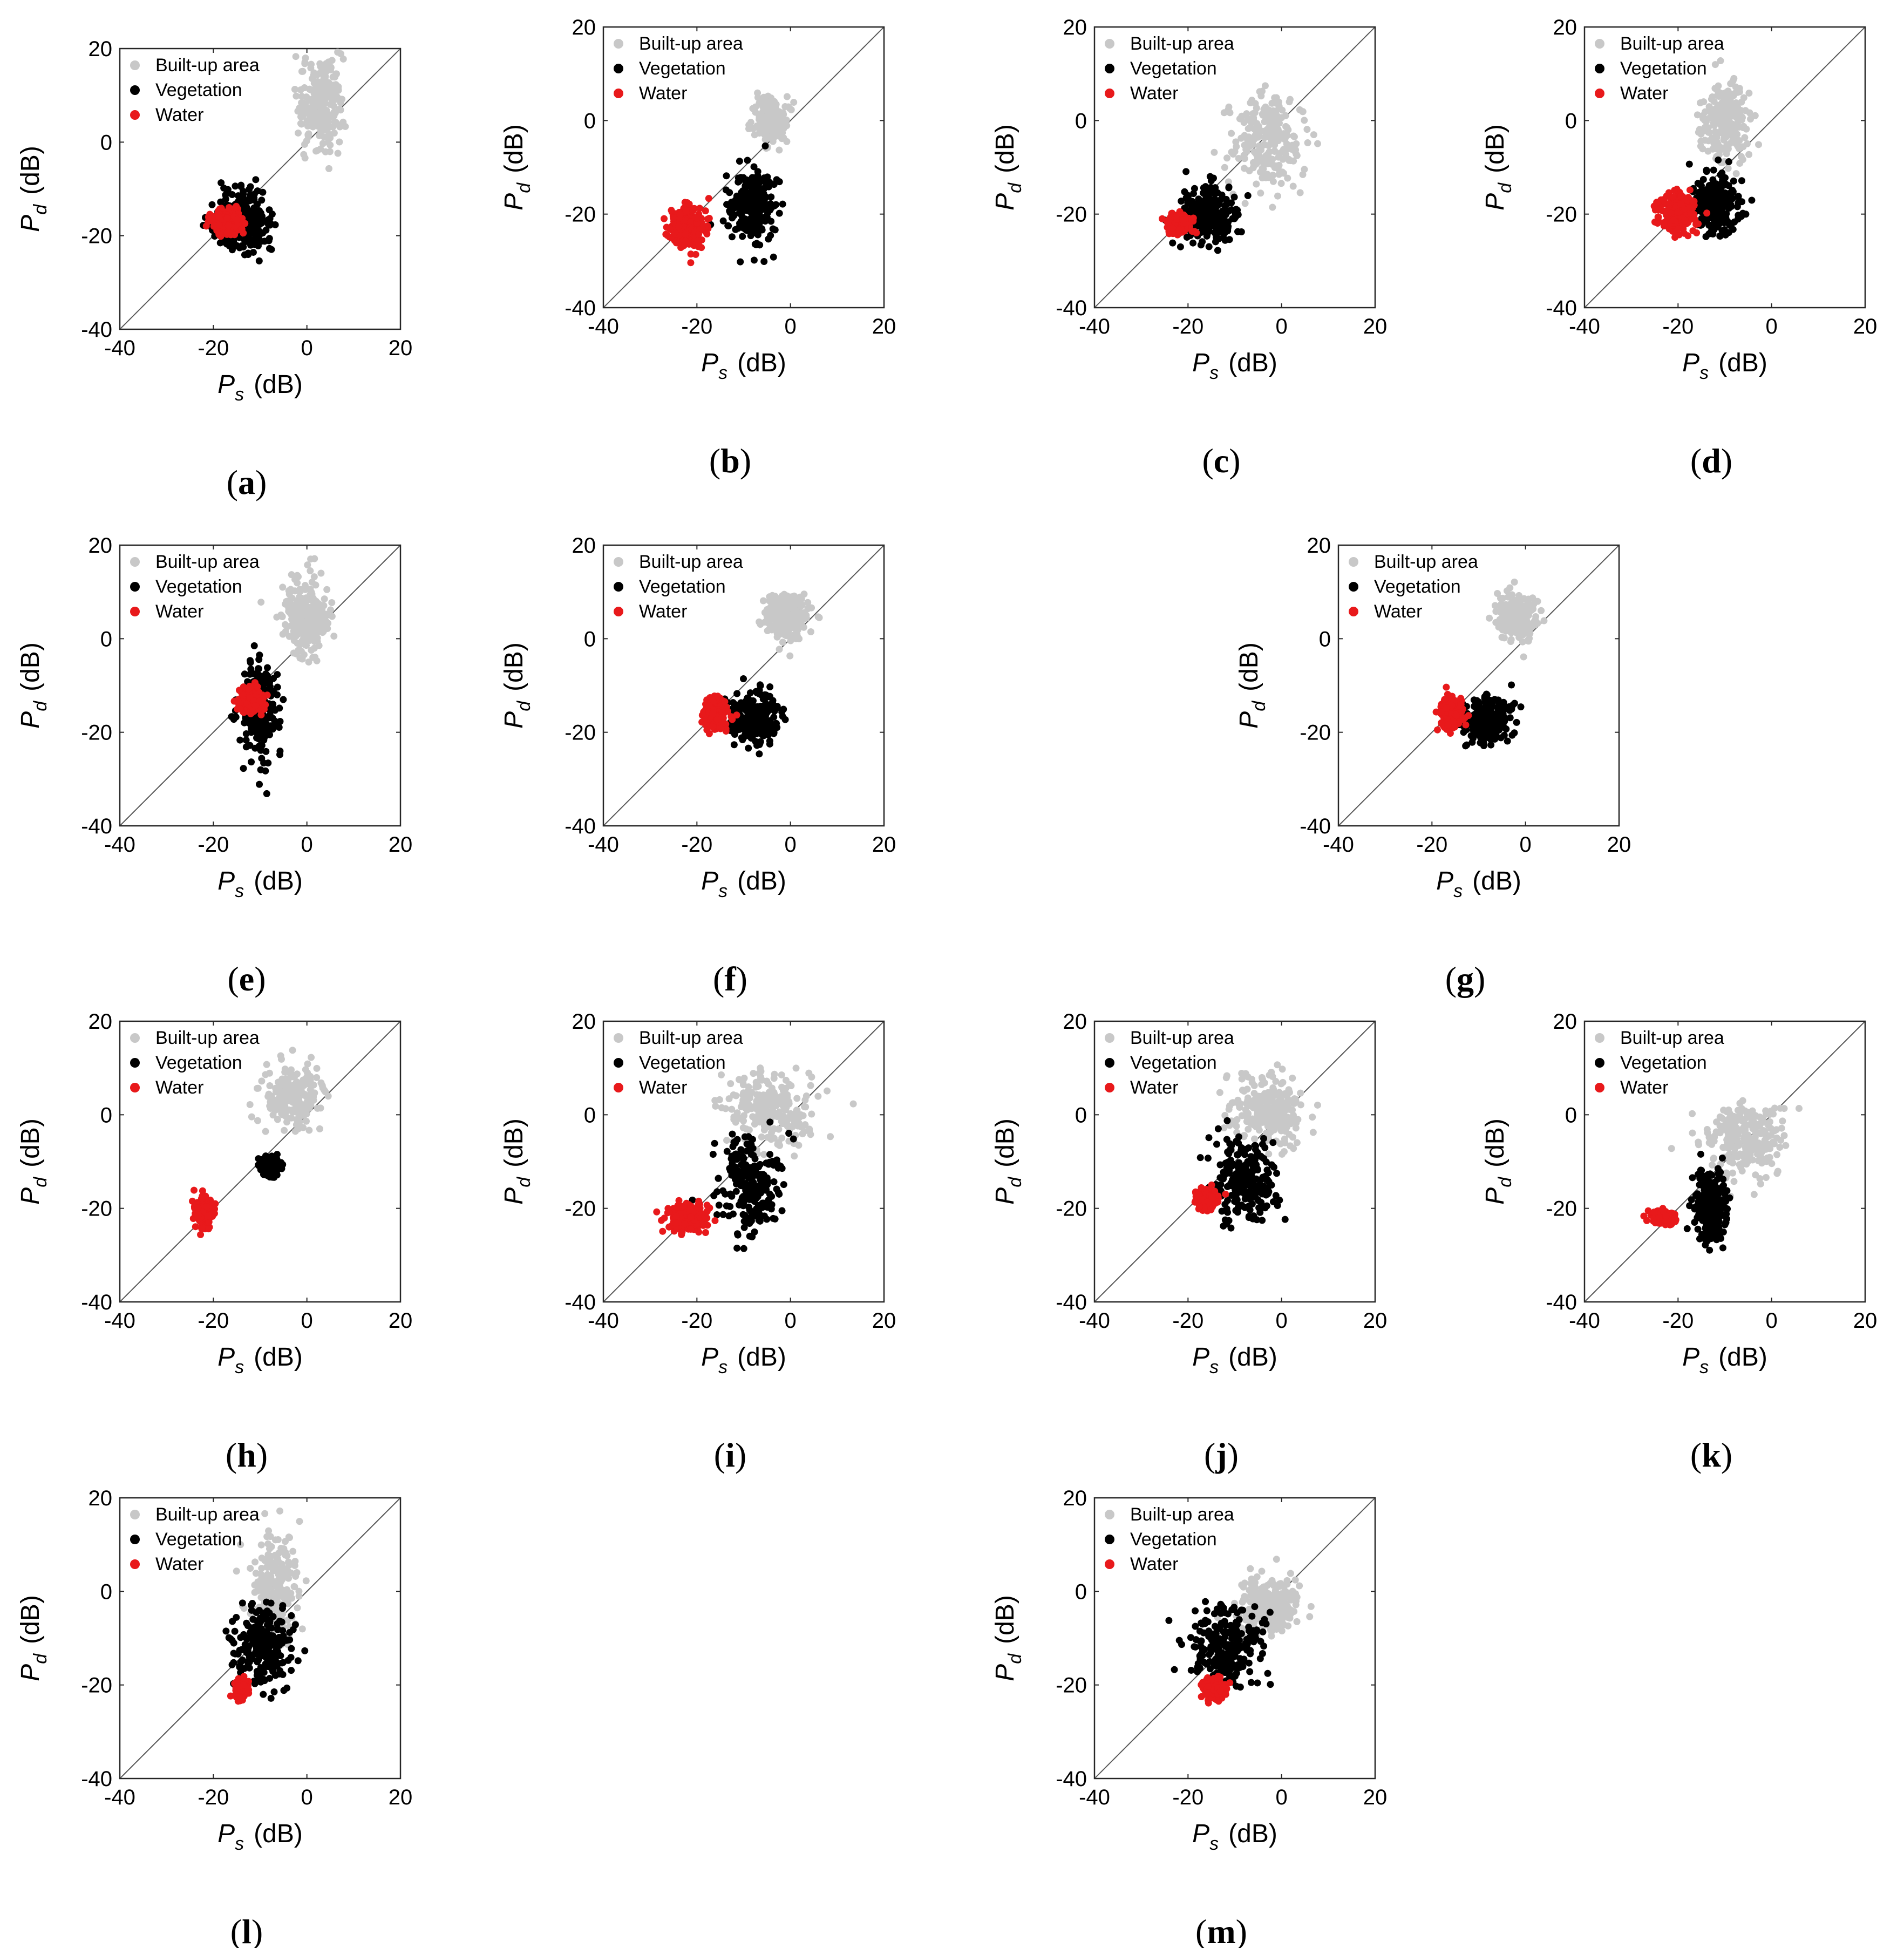 The height and width of the screenshot is (1948, 1904). Describe the element at coordinates (719, 715) in the screenshot. I see `series-water` at that location.